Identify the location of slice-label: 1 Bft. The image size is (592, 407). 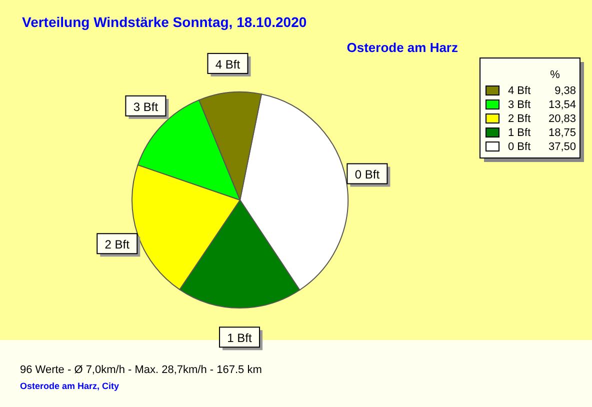
(240, 338).